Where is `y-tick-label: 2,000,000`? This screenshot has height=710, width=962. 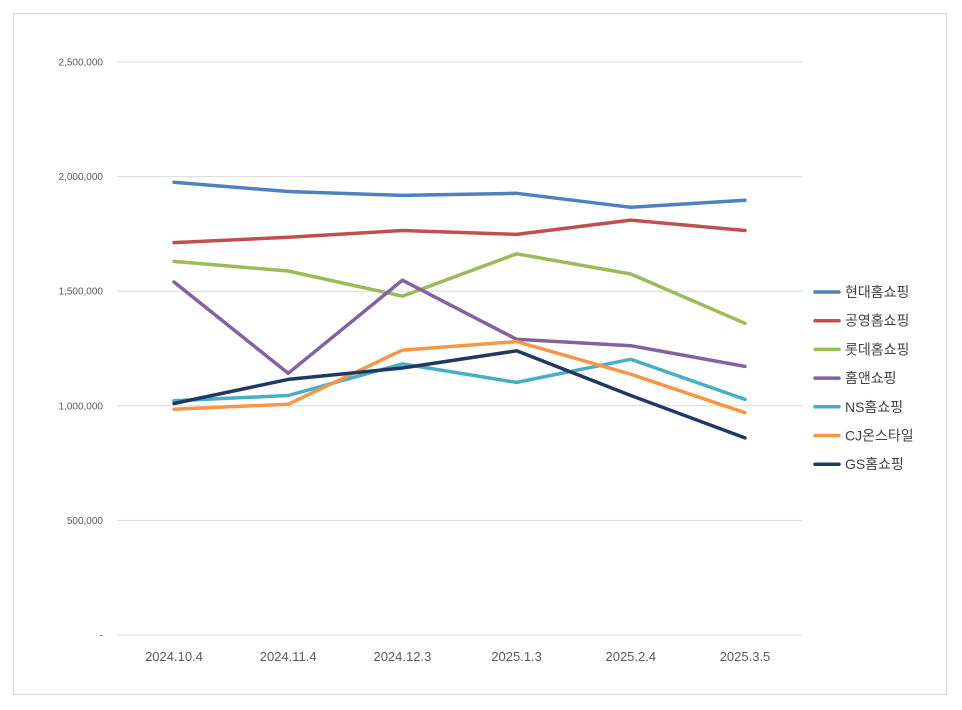 y-tick-label: 2,000,000 is located at coordinates (81, 177).